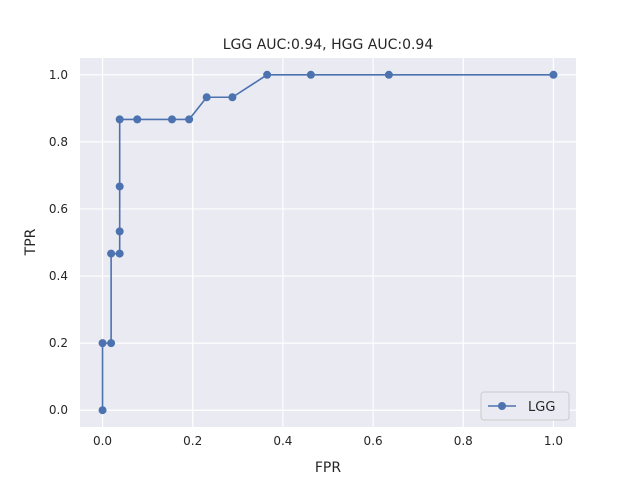 The height and width of the screenshot is (480, 640). I want to click on x-tick-label: 0.0, so click(102, 441).